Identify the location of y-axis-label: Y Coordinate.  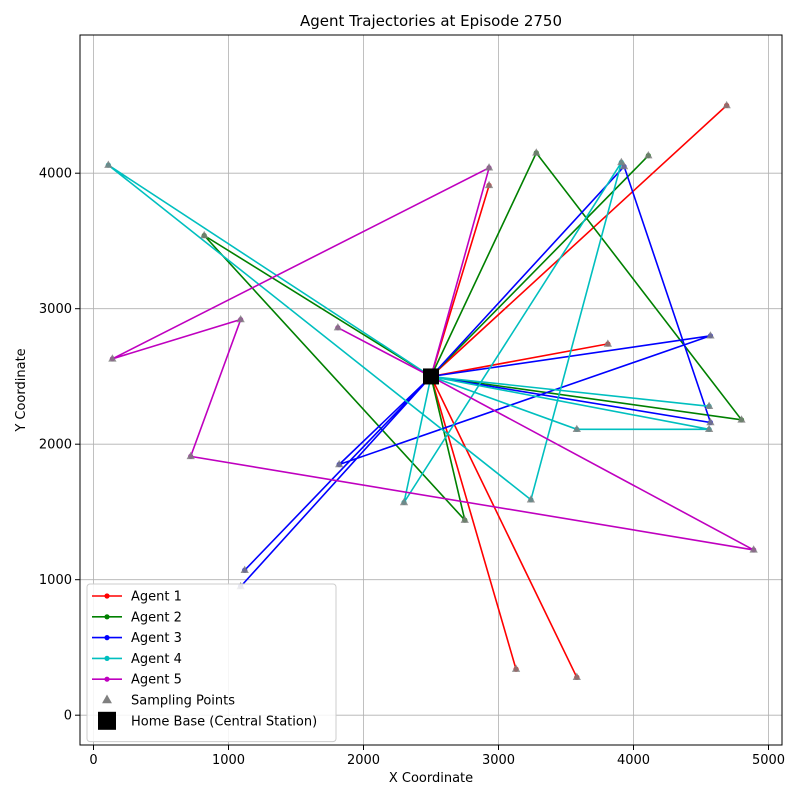
(21, 390).